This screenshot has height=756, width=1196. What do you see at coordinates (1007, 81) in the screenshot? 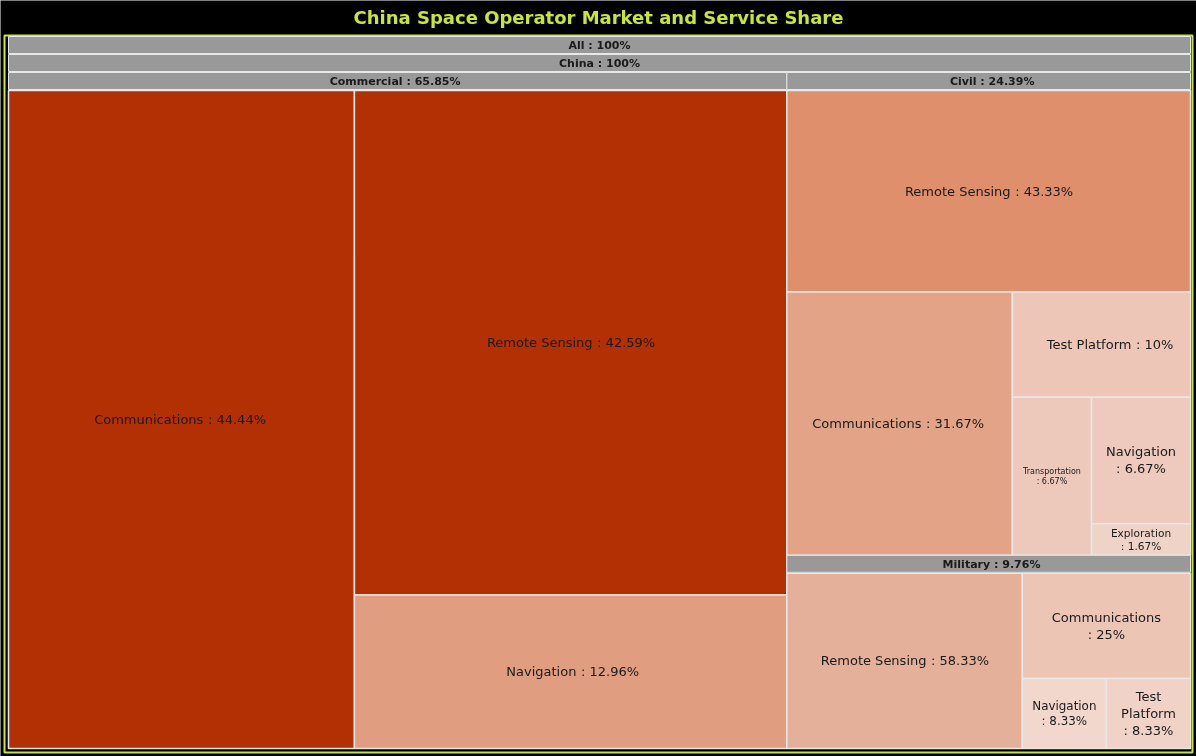
I see `data-label: : 24.39%` at bounding box center [1007, 81].